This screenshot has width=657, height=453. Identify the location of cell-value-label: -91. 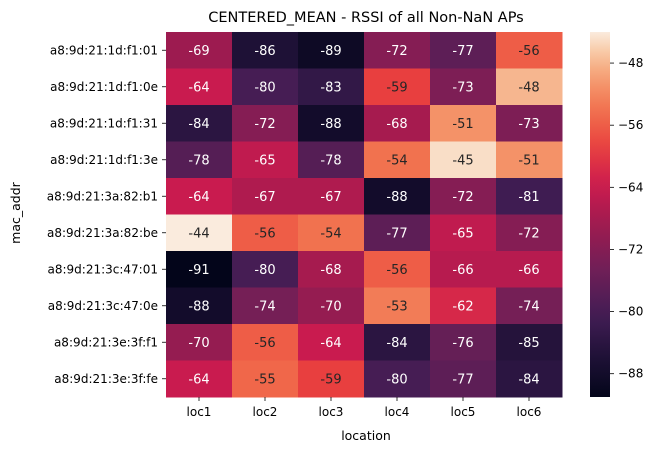
(198, 270).